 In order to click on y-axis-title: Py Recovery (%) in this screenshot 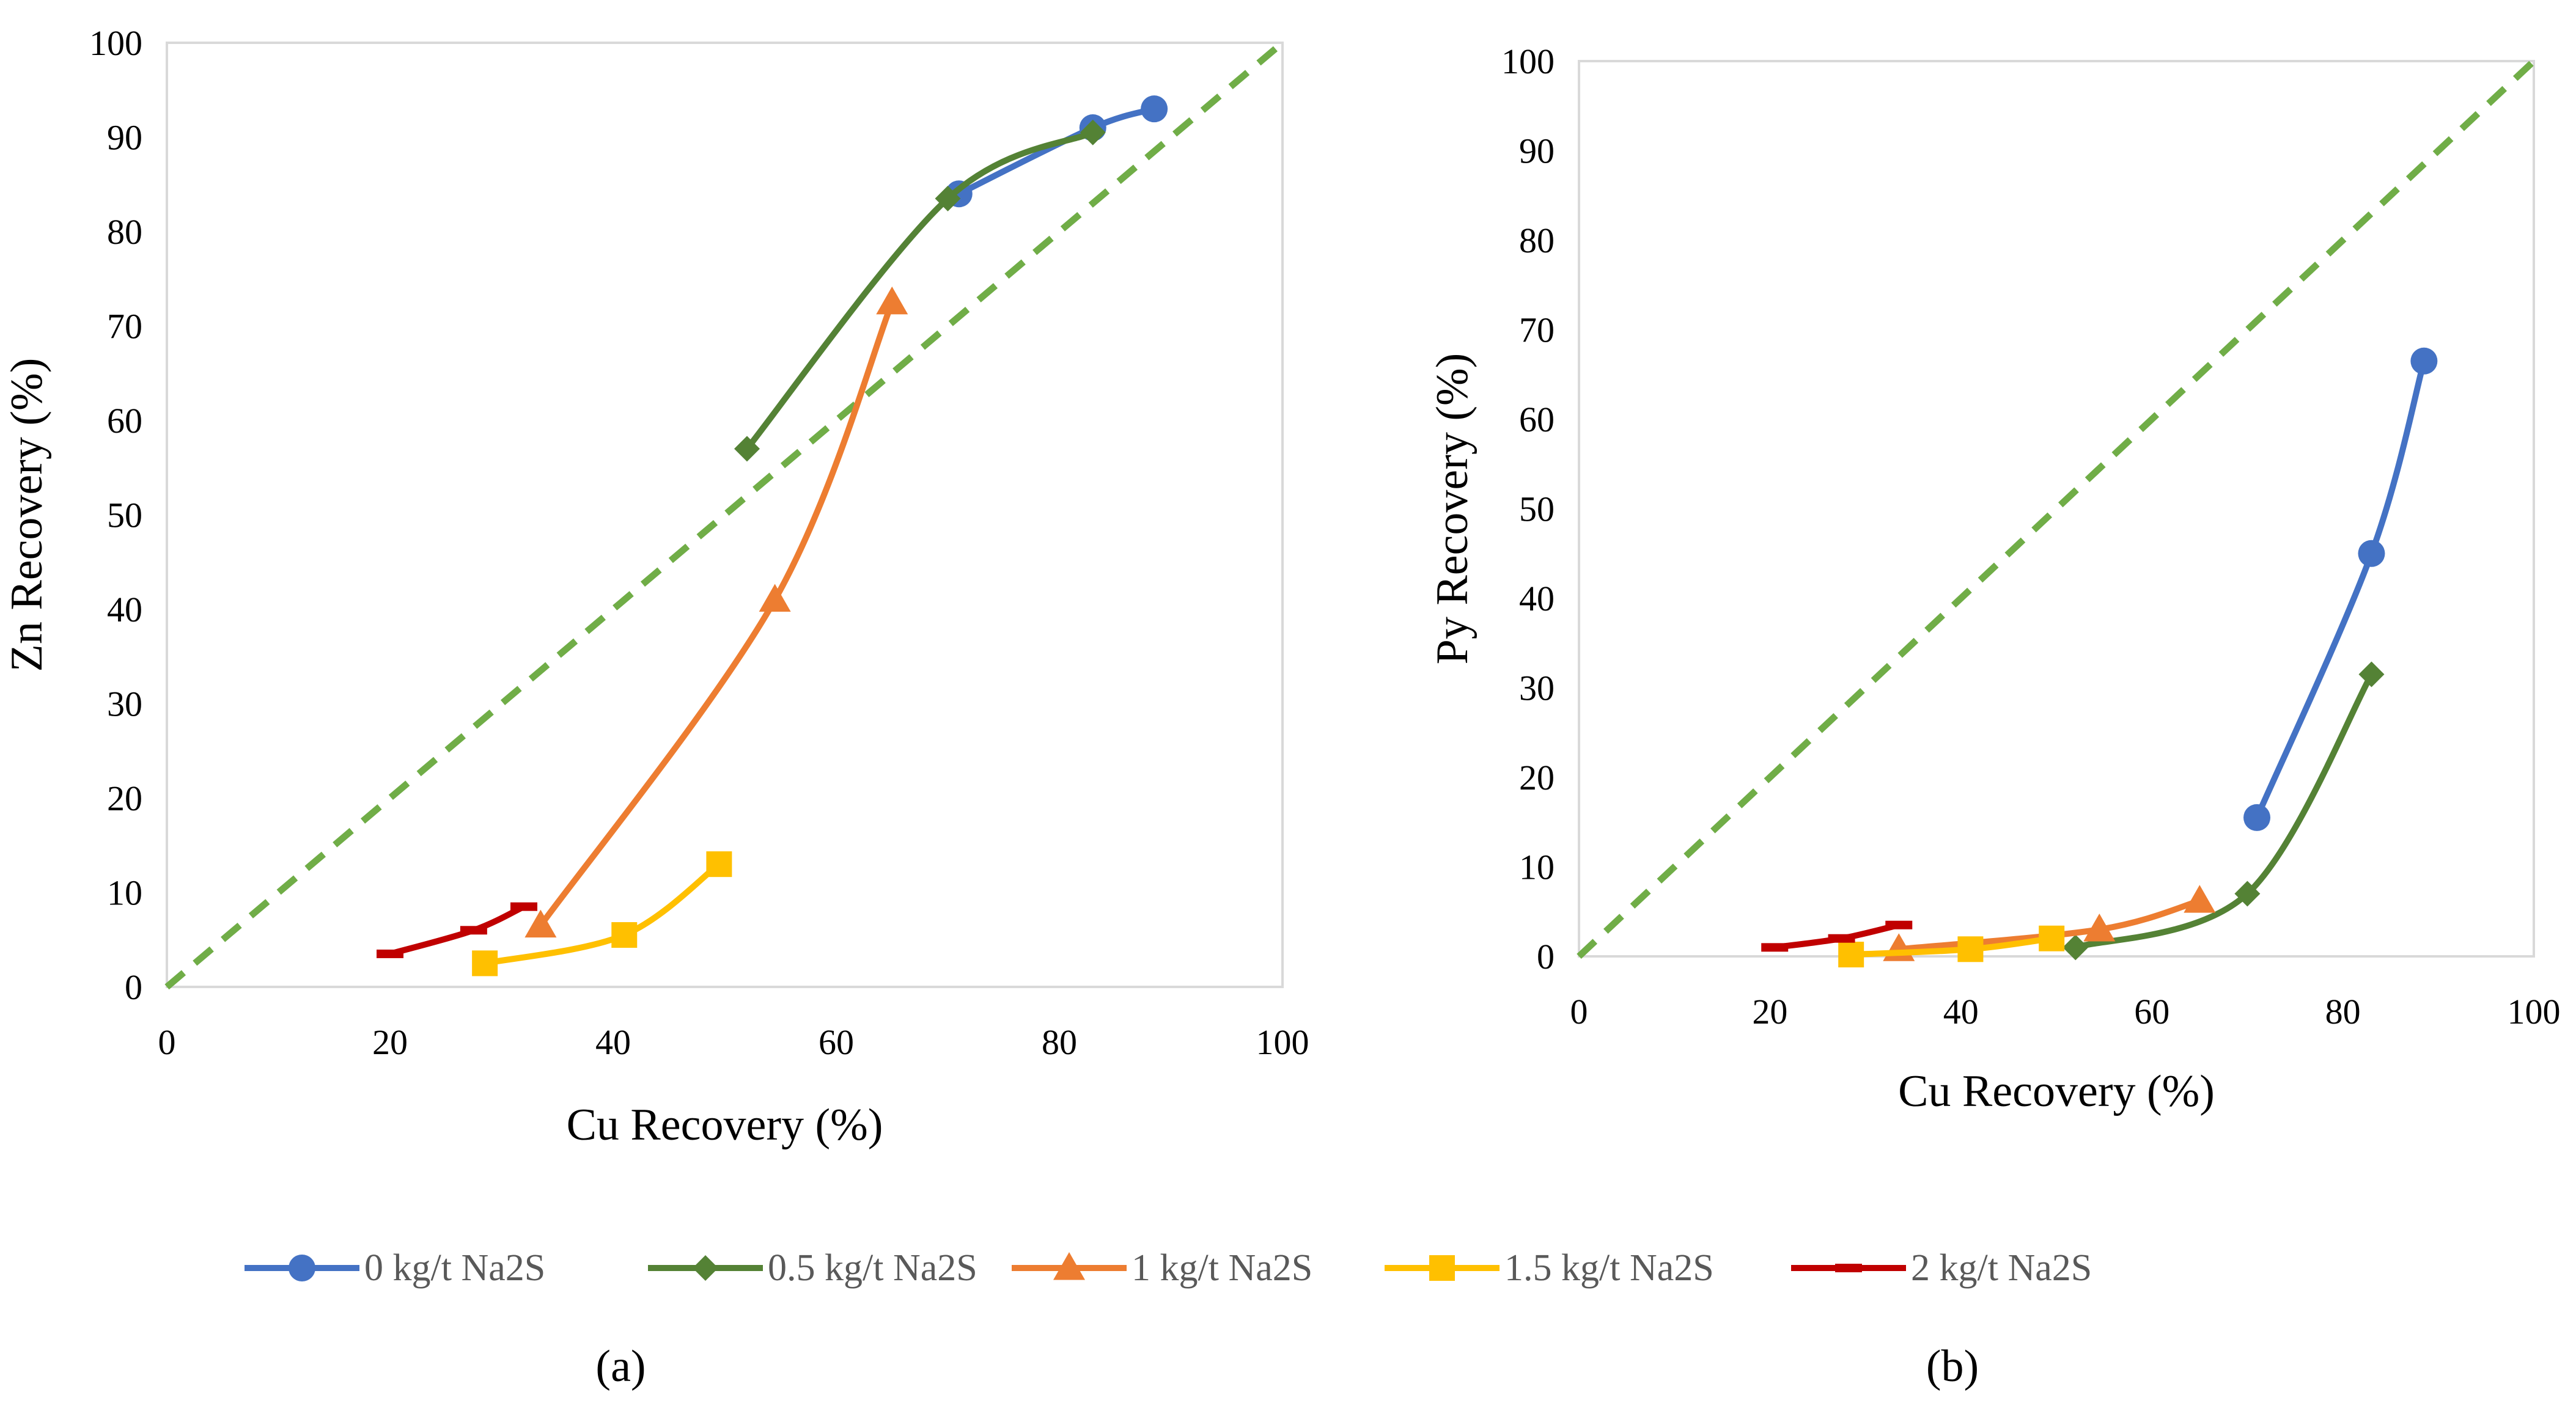, I will do `click(1452, 509)`.